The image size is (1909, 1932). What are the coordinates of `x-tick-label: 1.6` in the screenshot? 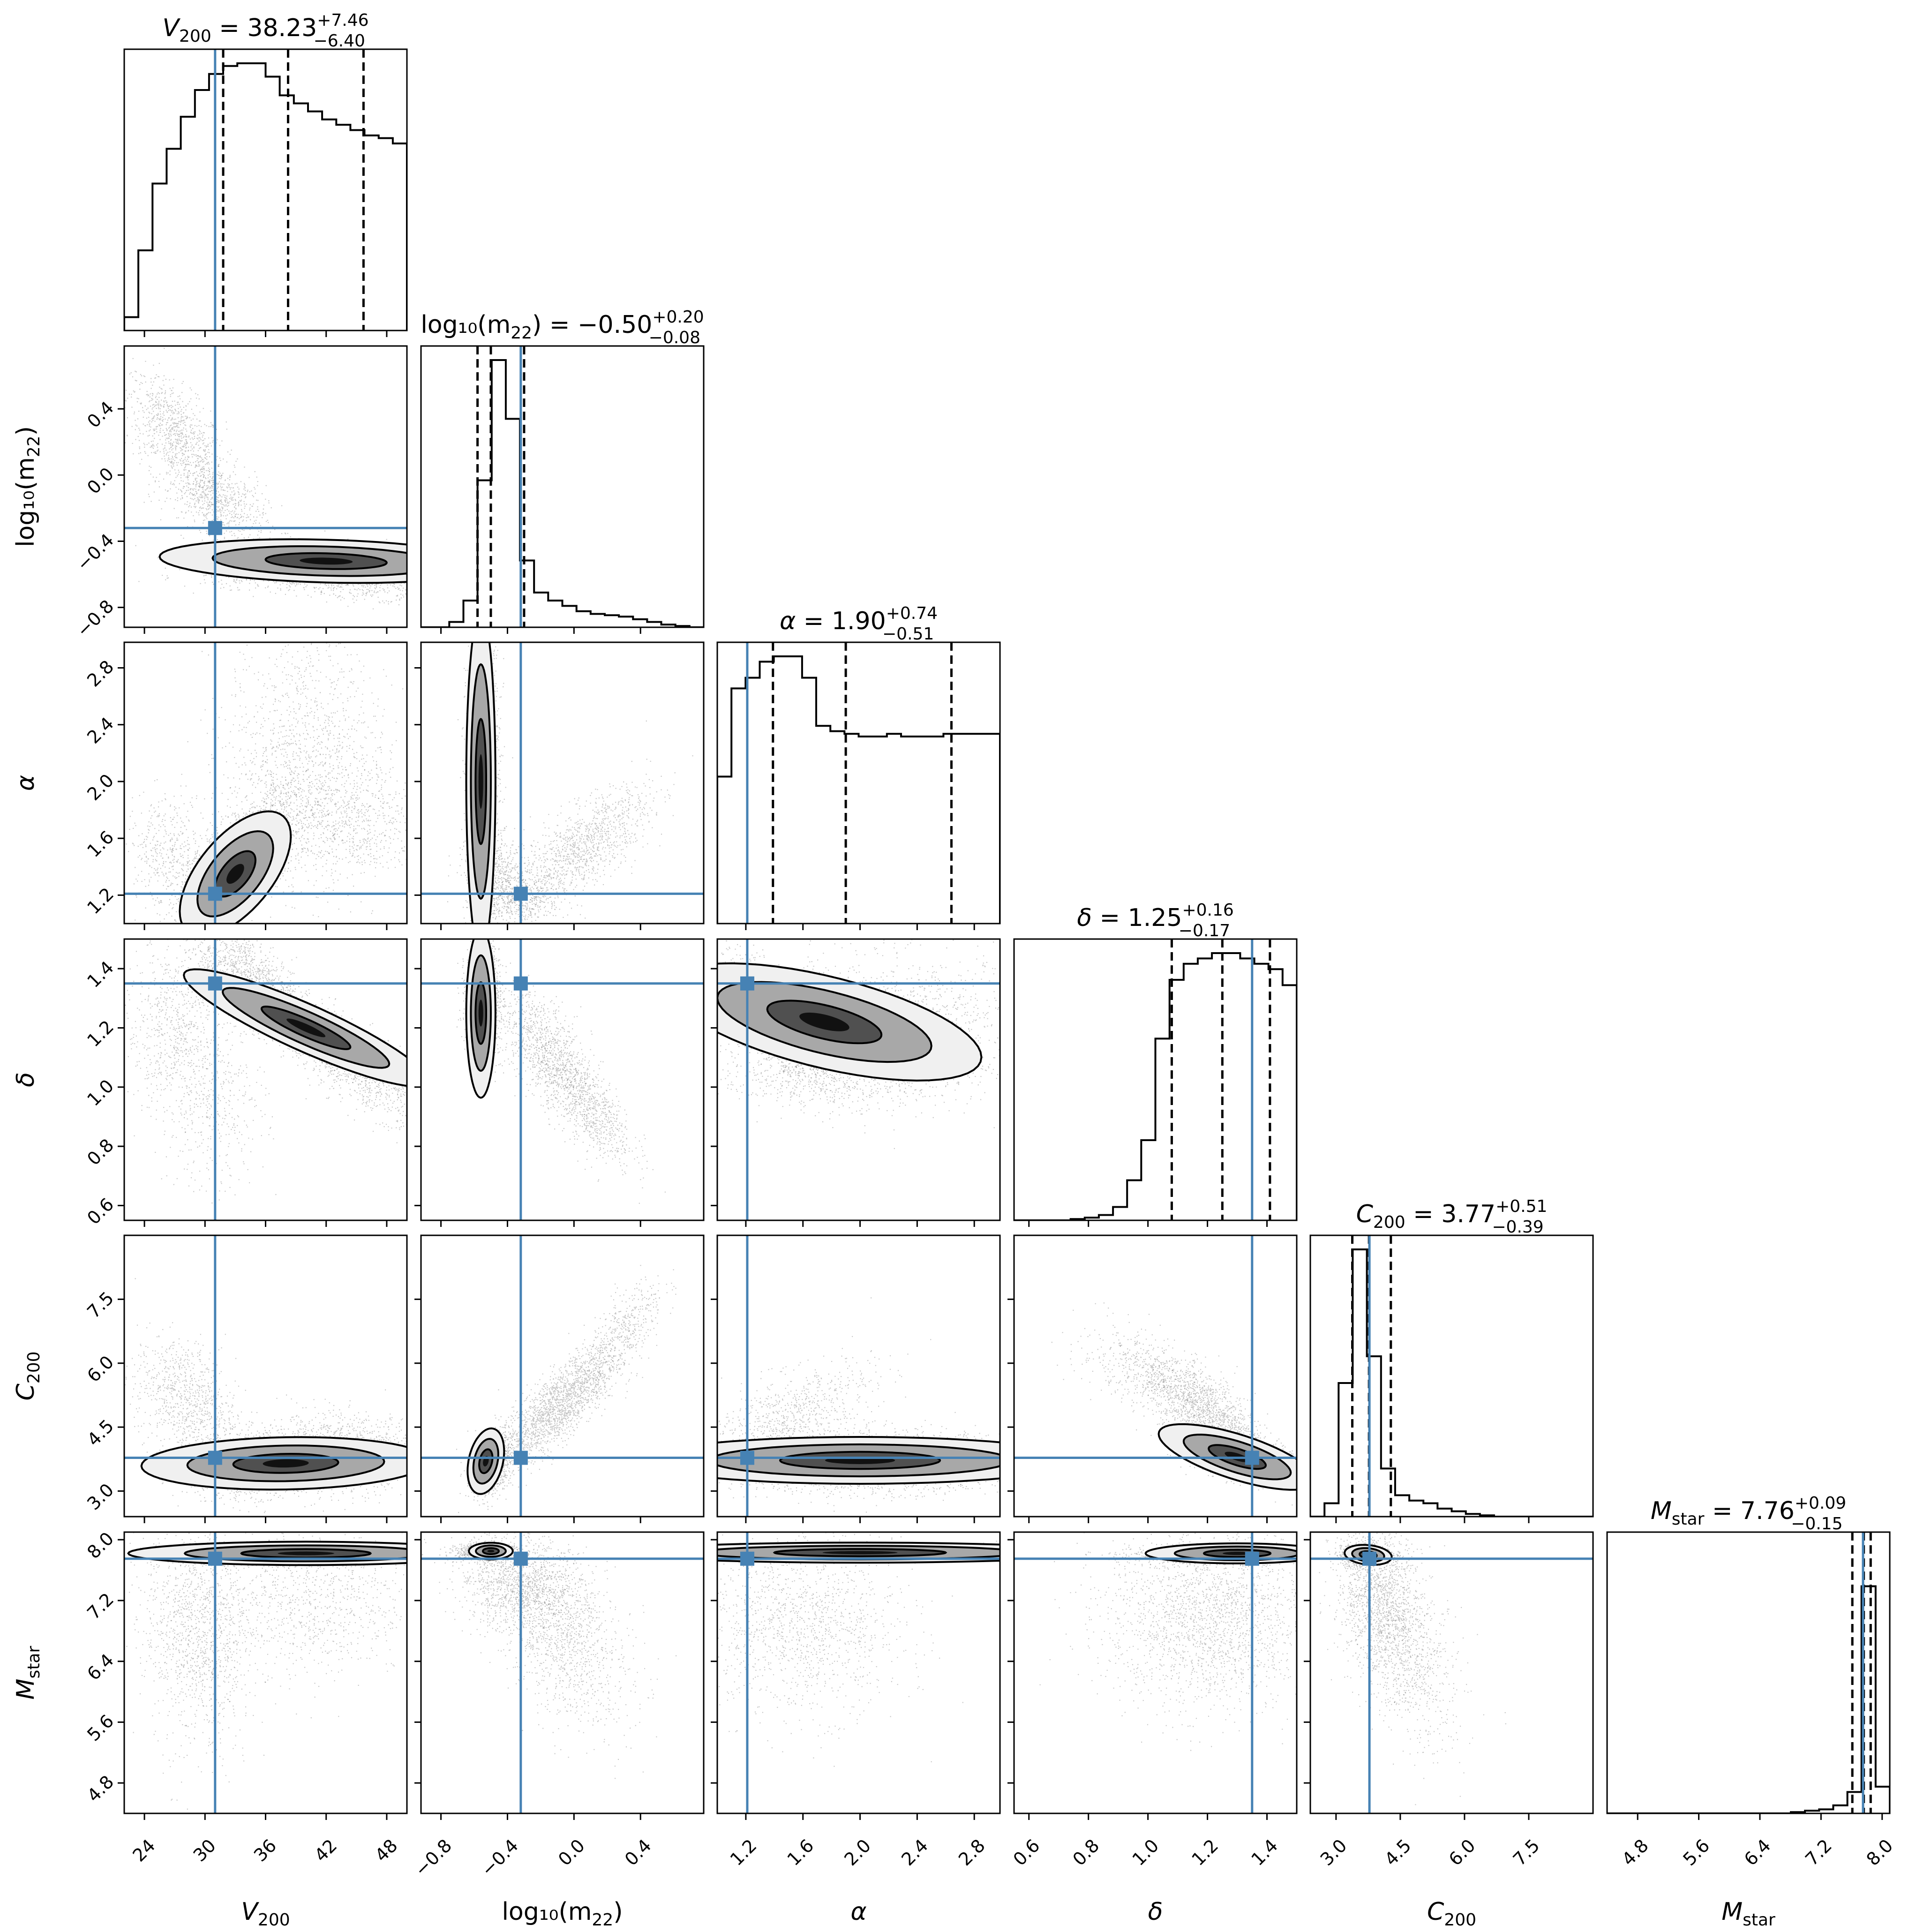 It's located at (800, 1852).